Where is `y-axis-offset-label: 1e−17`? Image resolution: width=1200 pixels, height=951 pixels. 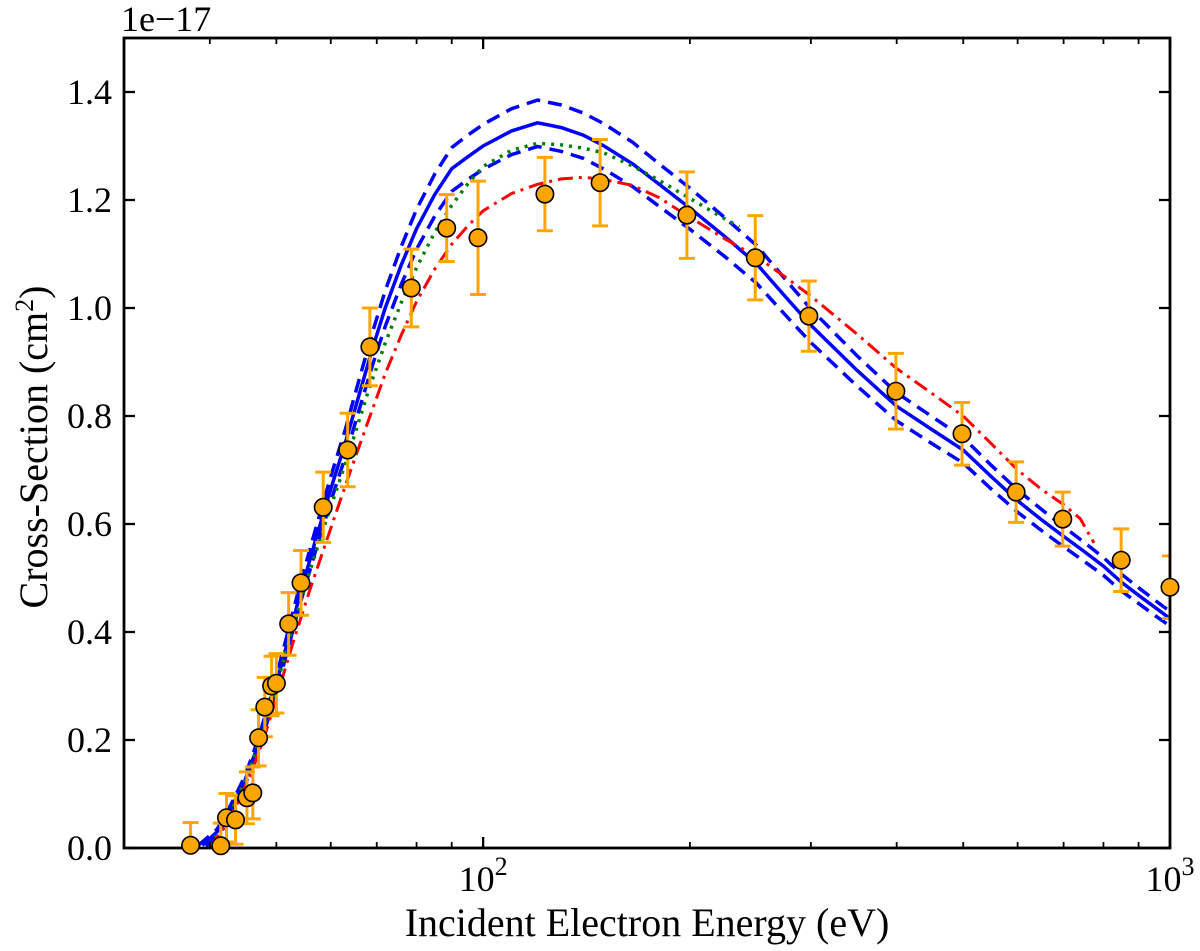 y-axis-offset-label: 1e−17 is located at coordinates (166, 19).